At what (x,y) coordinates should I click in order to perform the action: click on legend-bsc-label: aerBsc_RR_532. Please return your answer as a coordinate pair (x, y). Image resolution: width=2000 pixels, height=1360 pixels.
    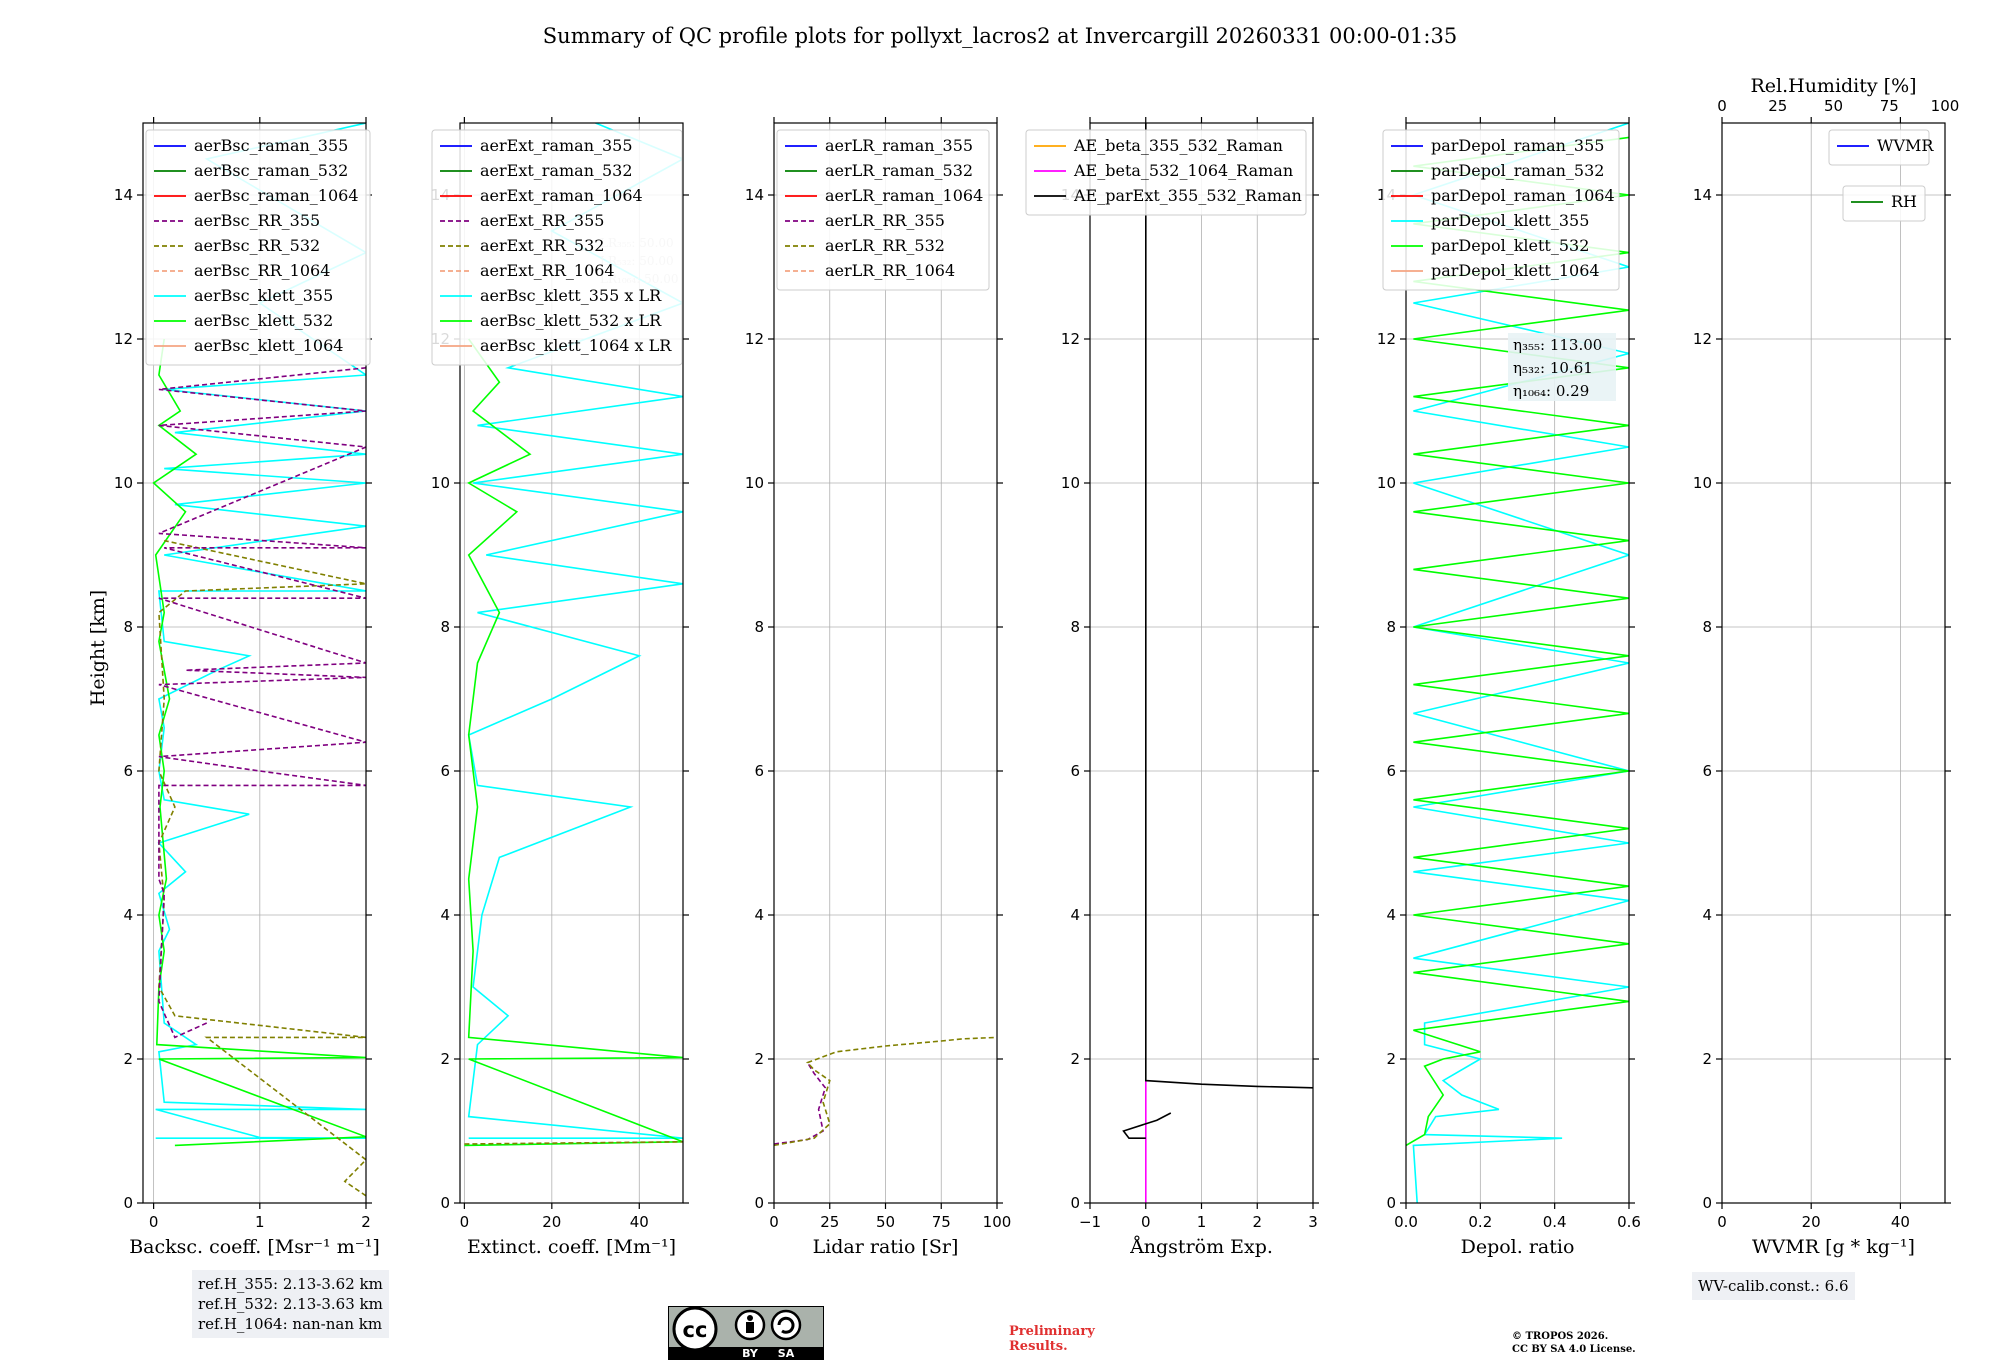
    Looking at the image, I should click on (257, 245).